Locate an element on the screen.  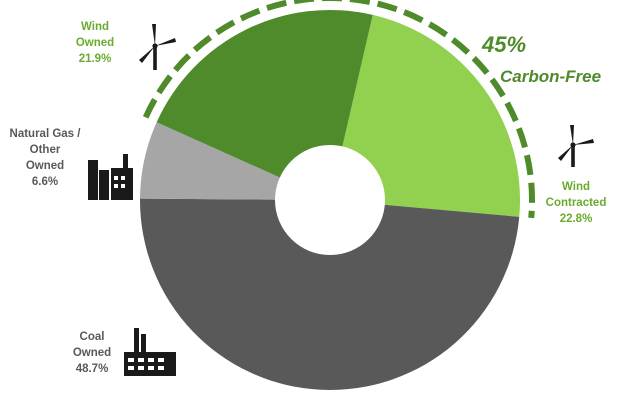
label-line: Natural Gas / is located at coordinates (46, 134).